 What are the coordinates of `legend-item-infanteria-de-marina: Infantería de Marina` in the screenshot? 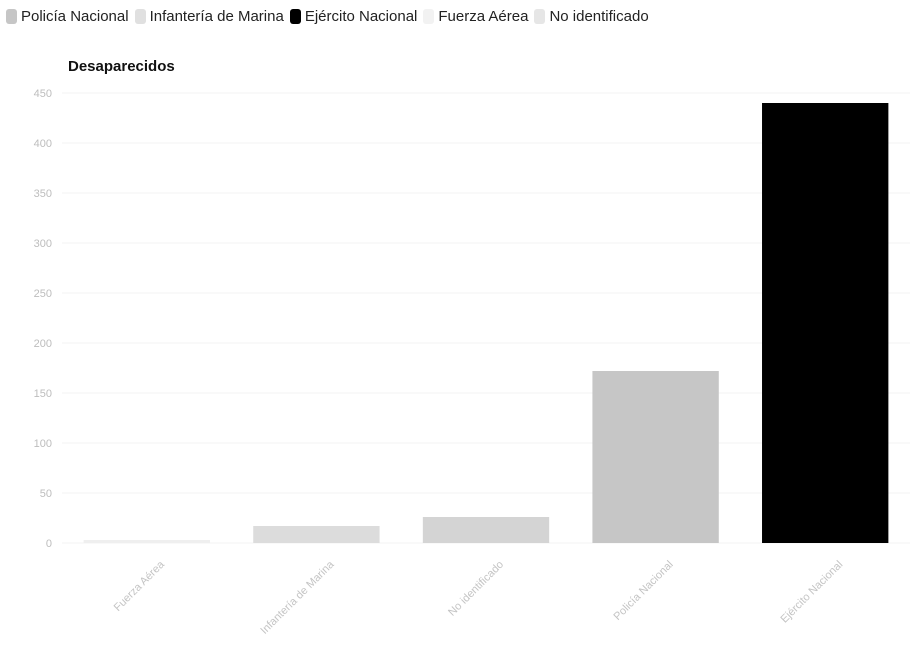 It's located at (209, 16).